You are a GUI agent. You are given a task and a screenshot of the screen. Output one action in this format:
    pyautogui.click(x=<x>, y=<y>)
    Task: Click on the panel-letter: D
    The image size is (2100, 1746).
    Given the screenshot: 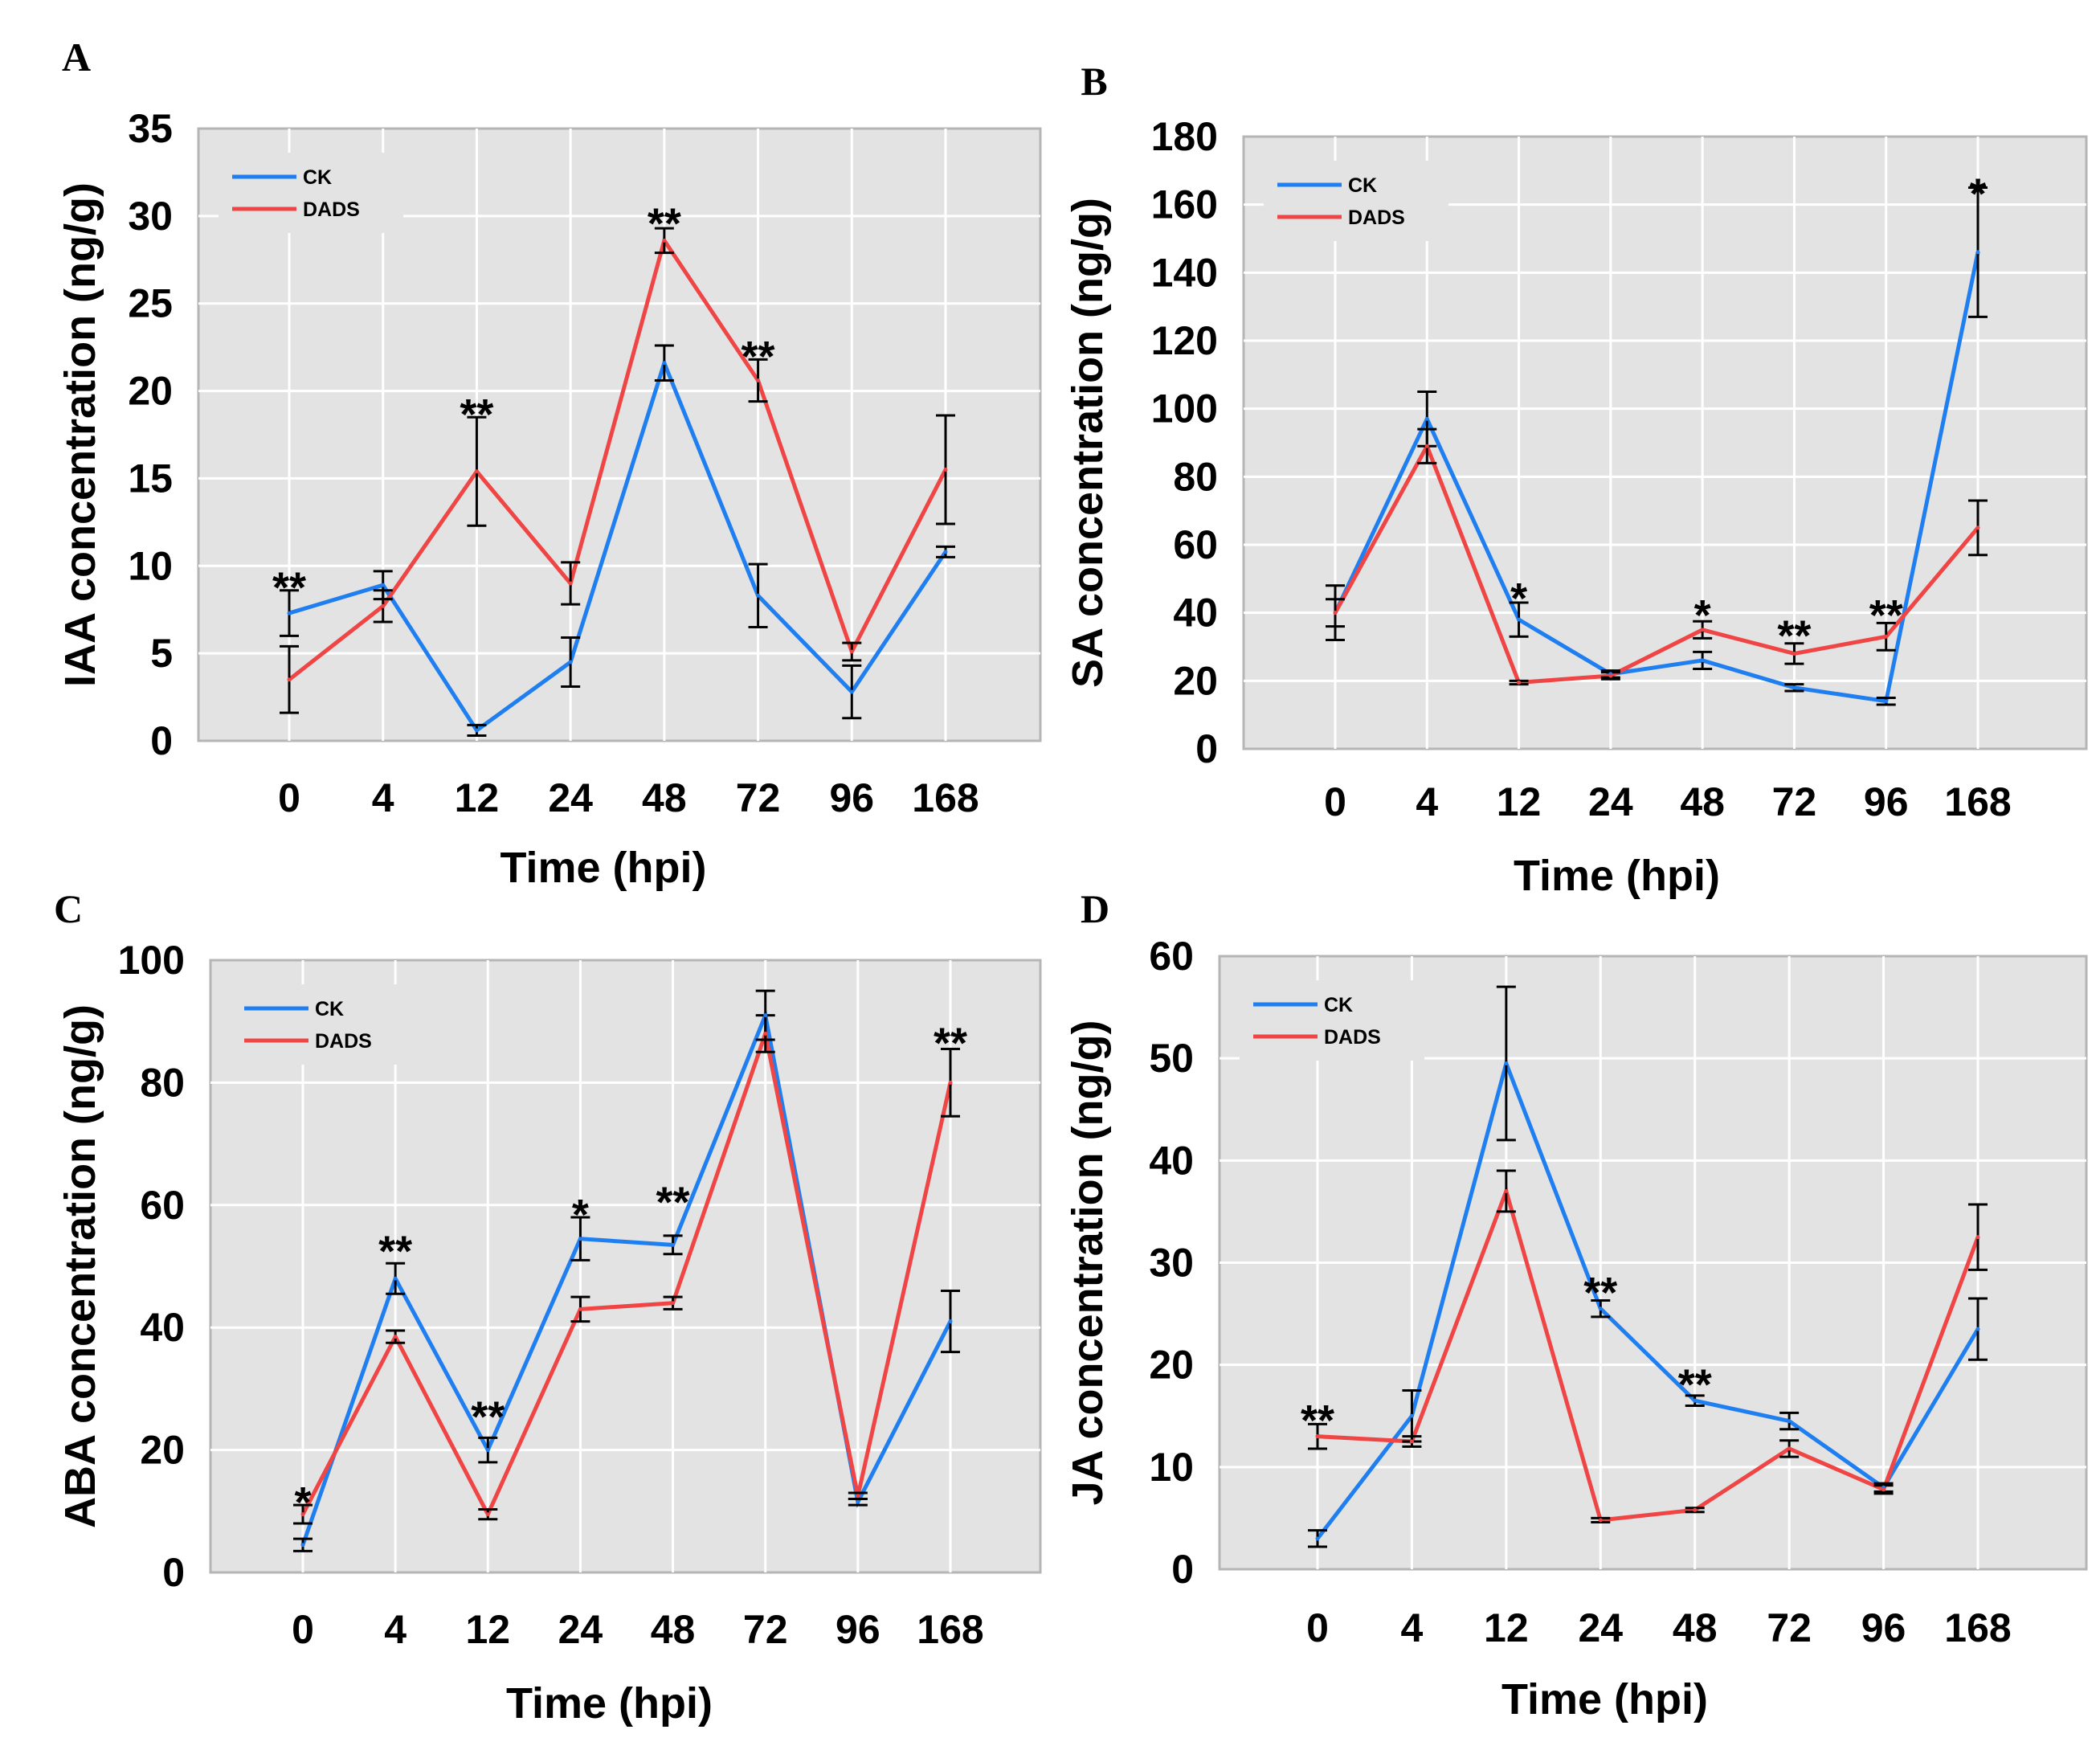 What is the action you would take?
    pyautogui.click(x=1095, y=908)
    